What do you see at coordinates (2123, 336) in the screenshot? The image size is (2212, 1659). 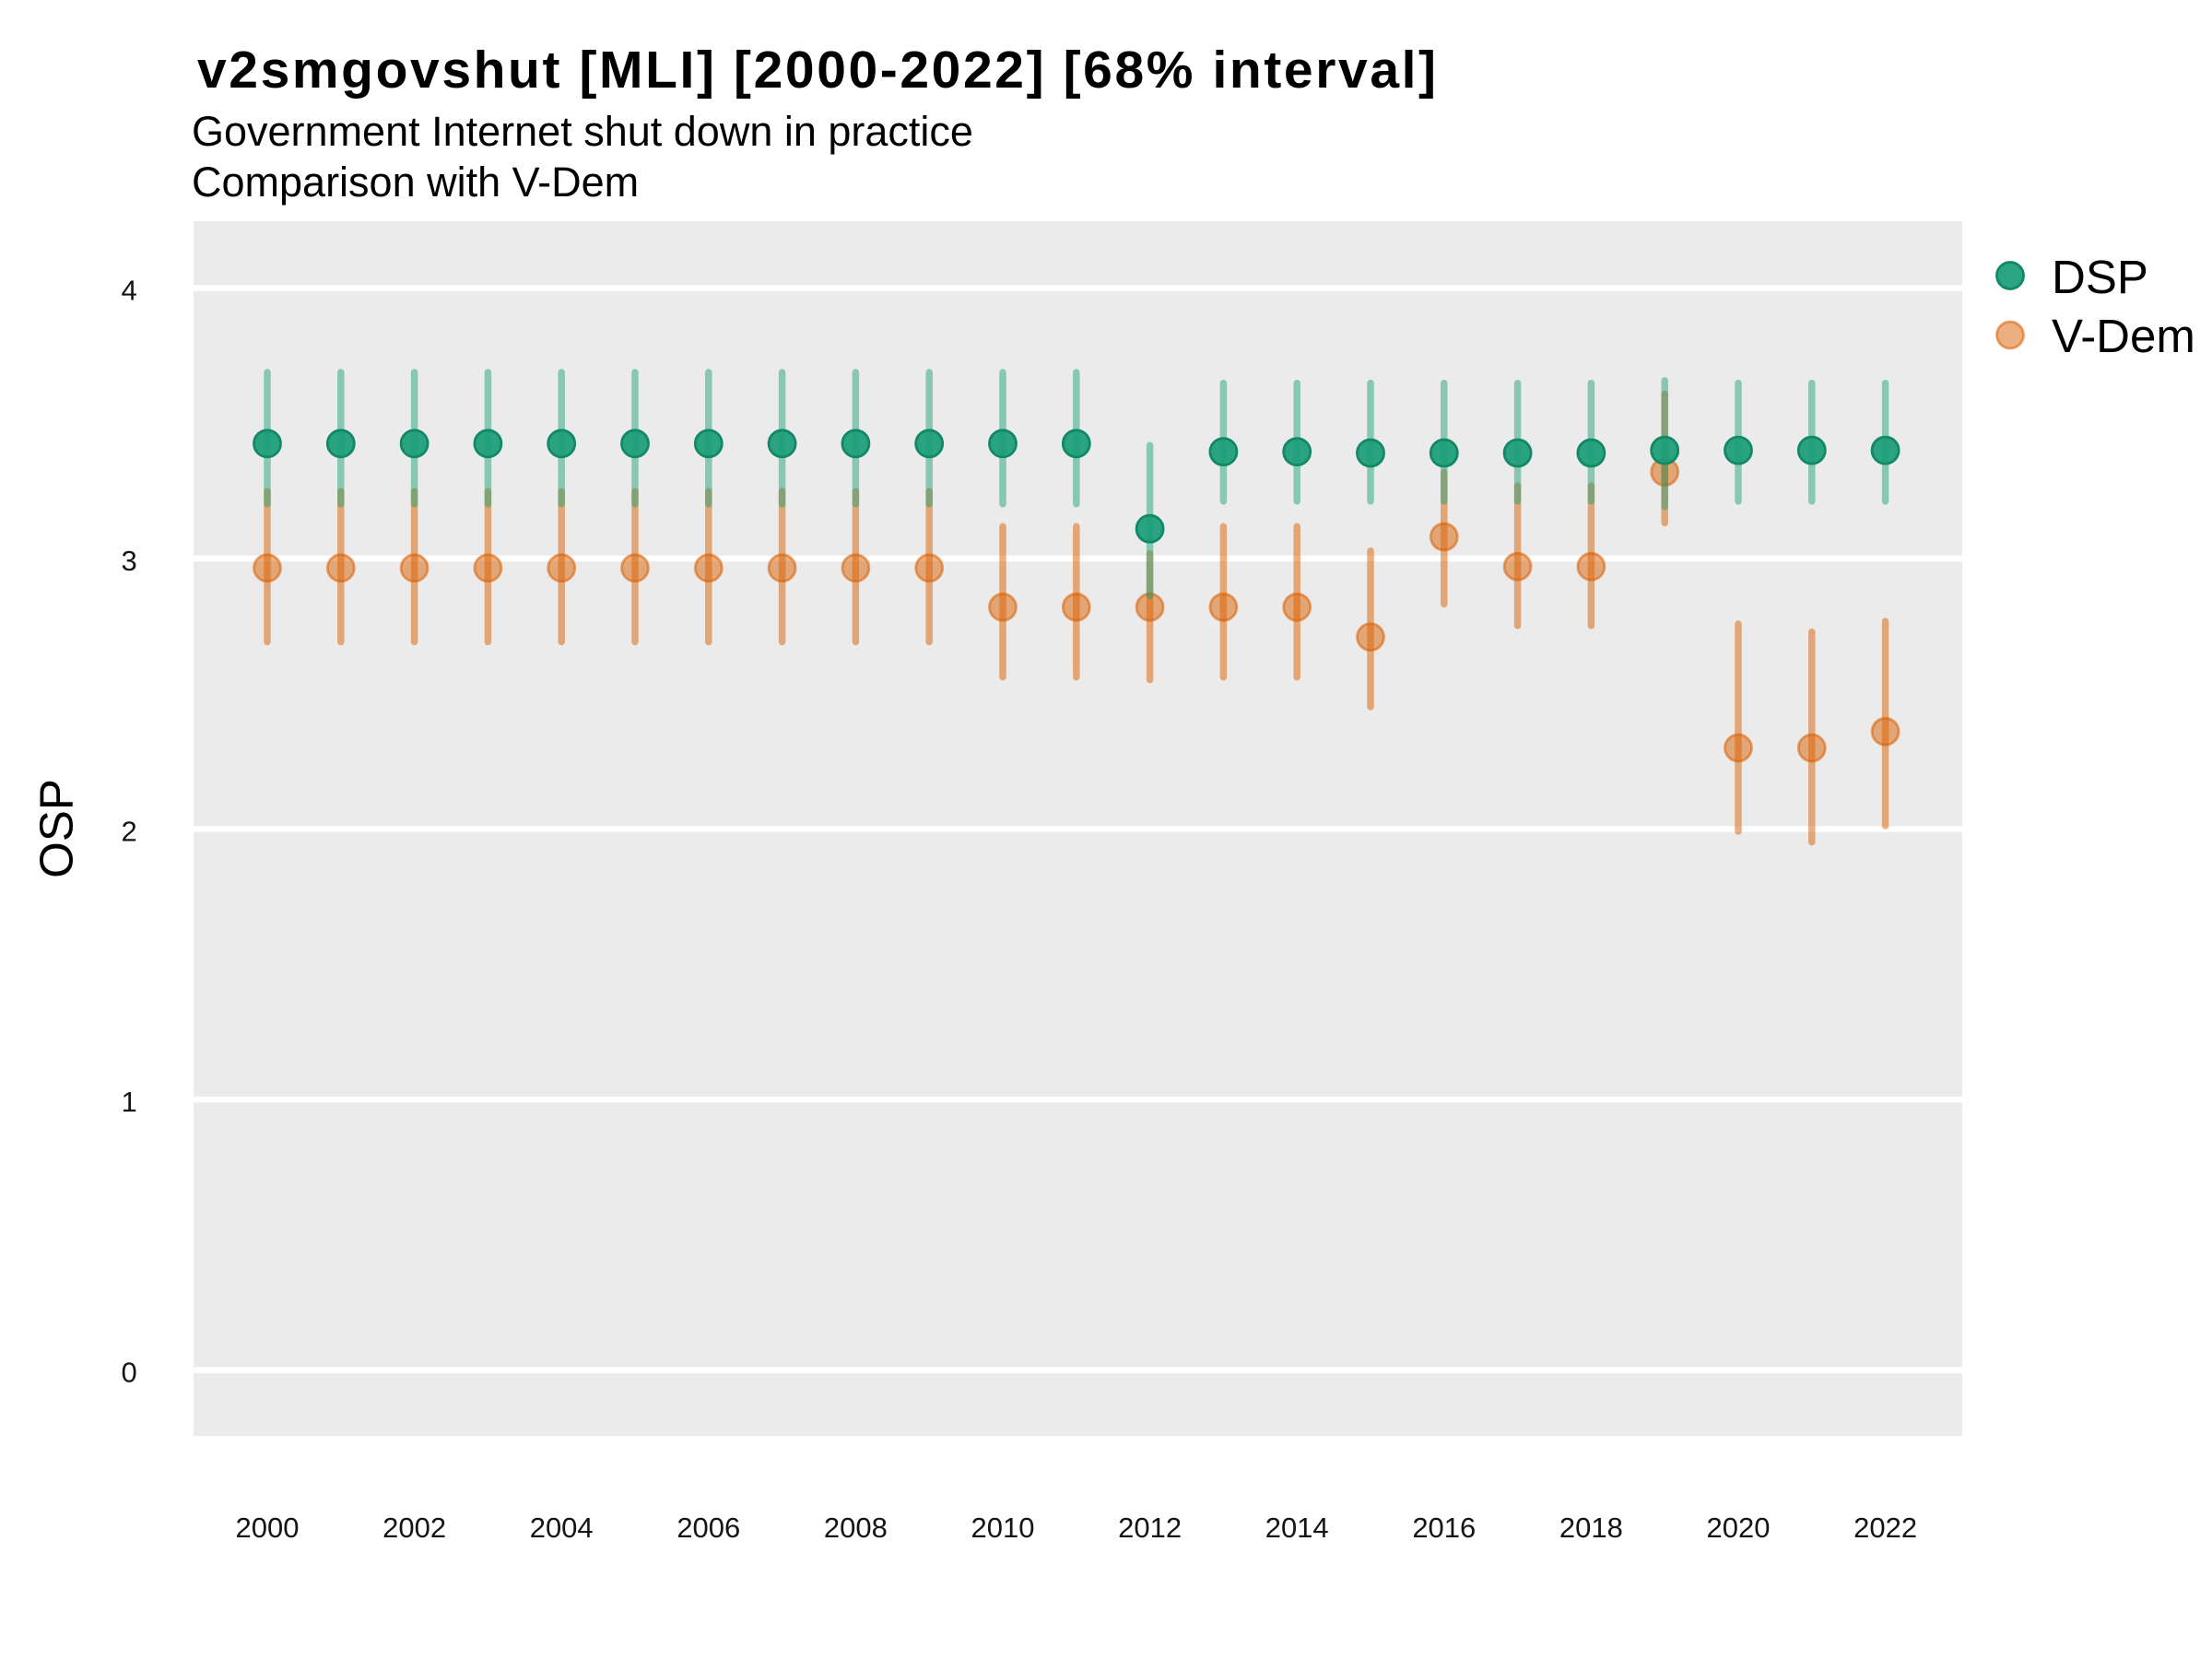 I see `svg-text: V-Dem` at bounding box center [2123, 336].